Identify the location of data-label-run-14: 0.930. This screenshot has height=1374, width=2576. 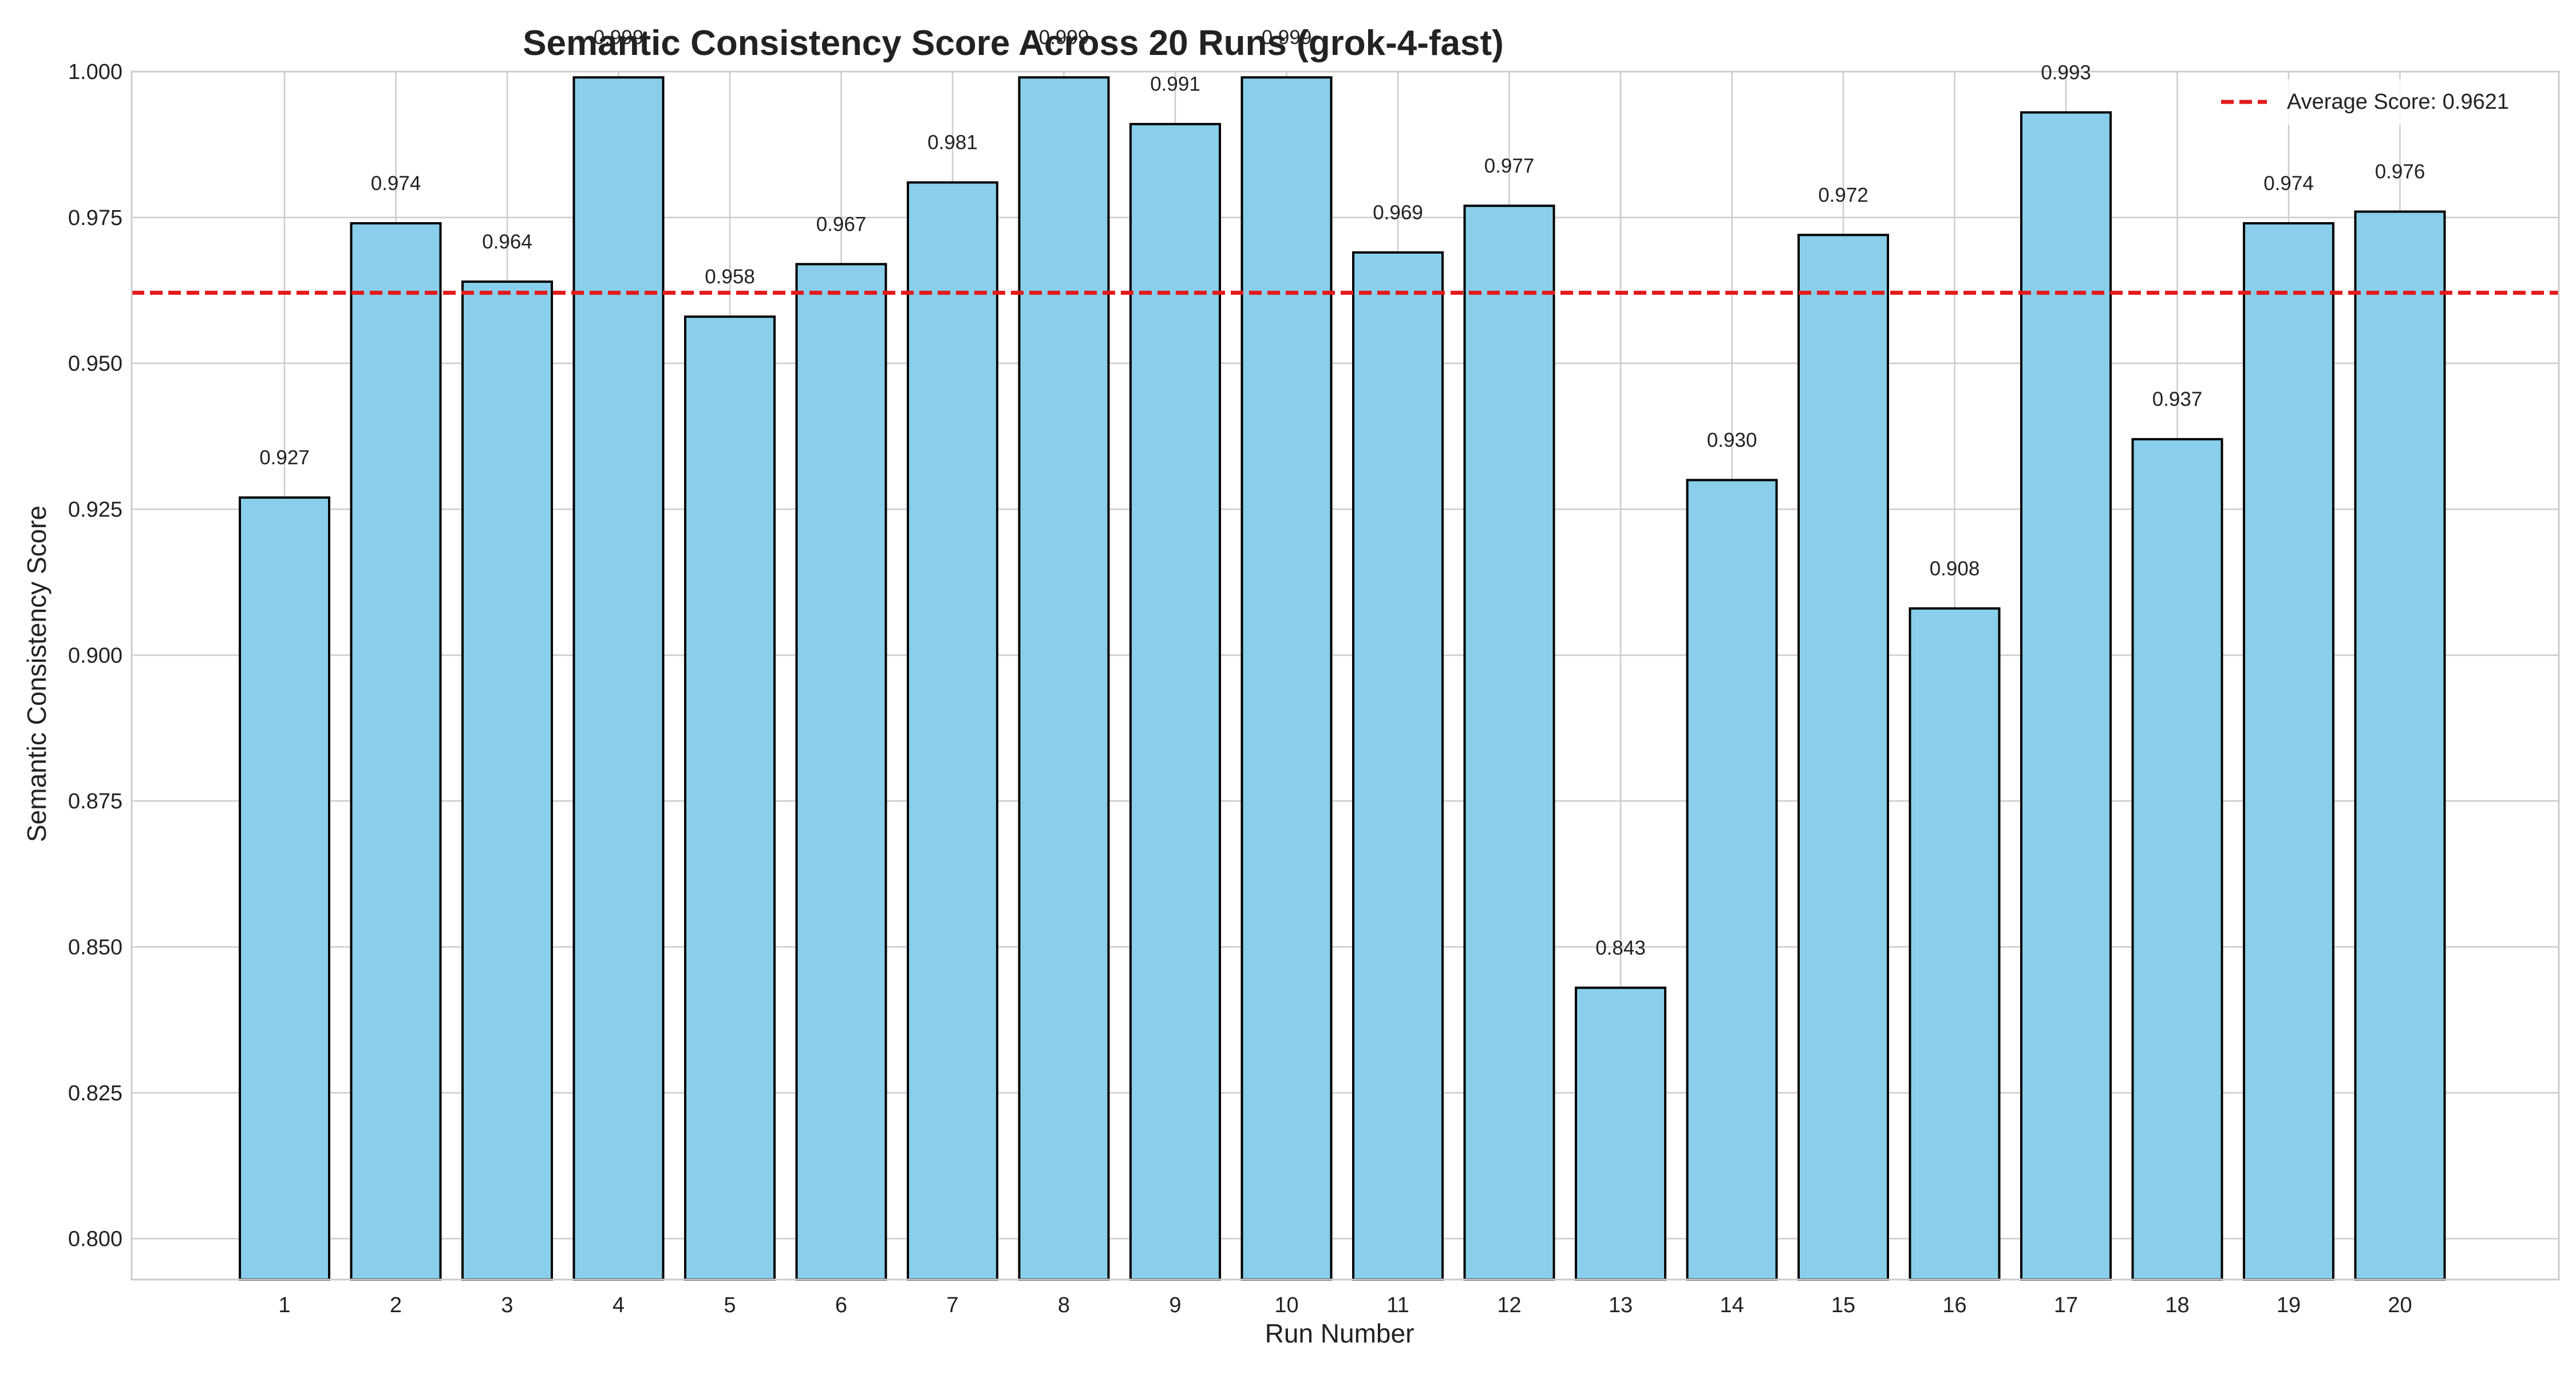
(1732, 440).